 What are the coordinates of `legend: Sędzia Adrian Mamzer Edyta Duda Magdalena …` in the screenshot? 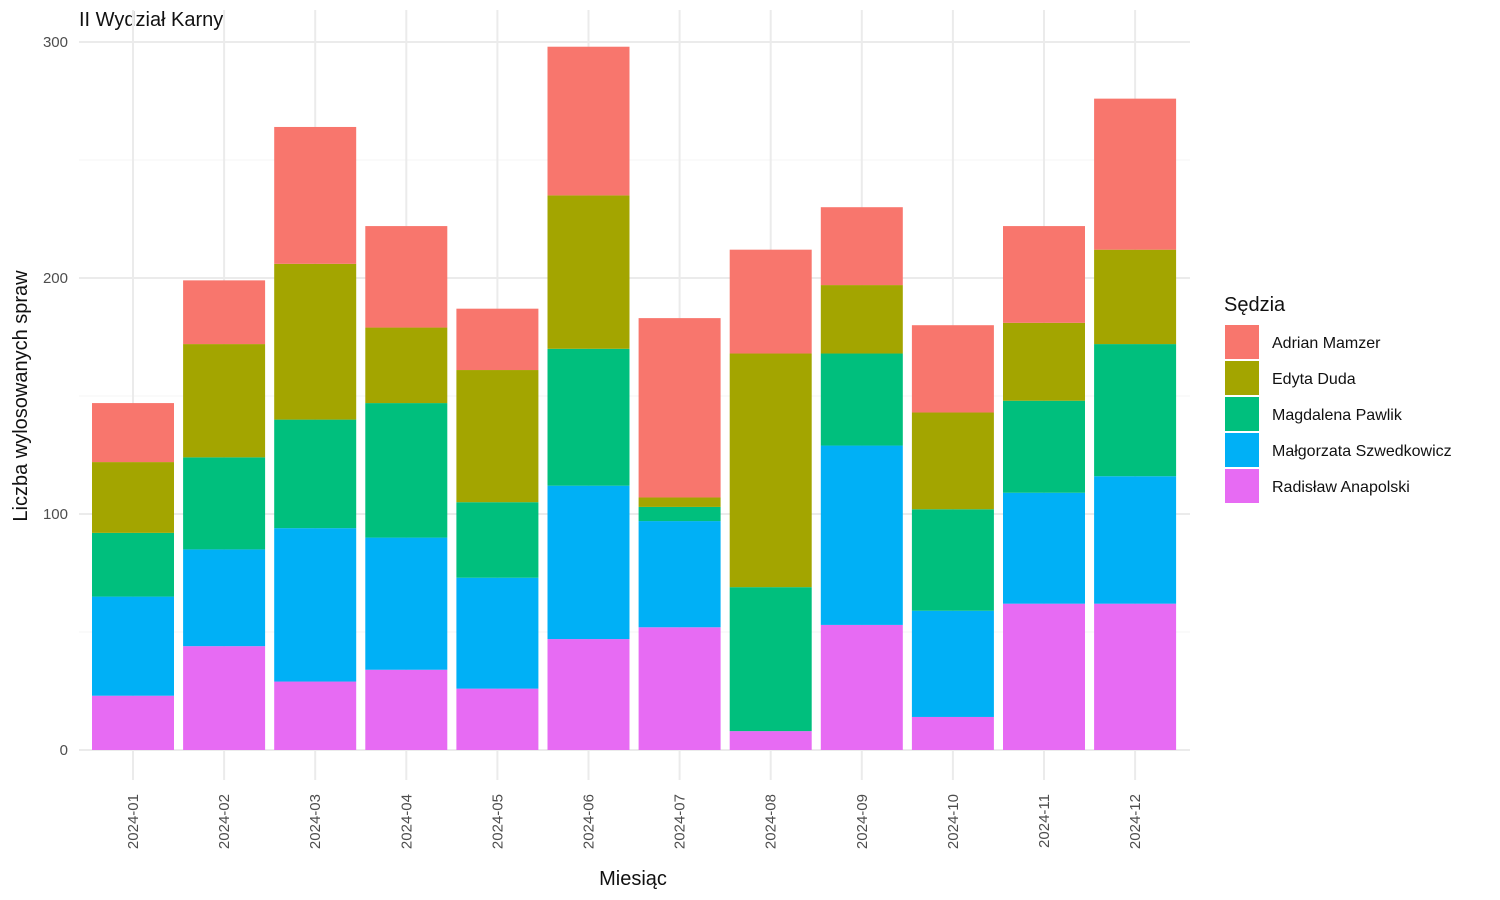 It's located at (1338, 398).